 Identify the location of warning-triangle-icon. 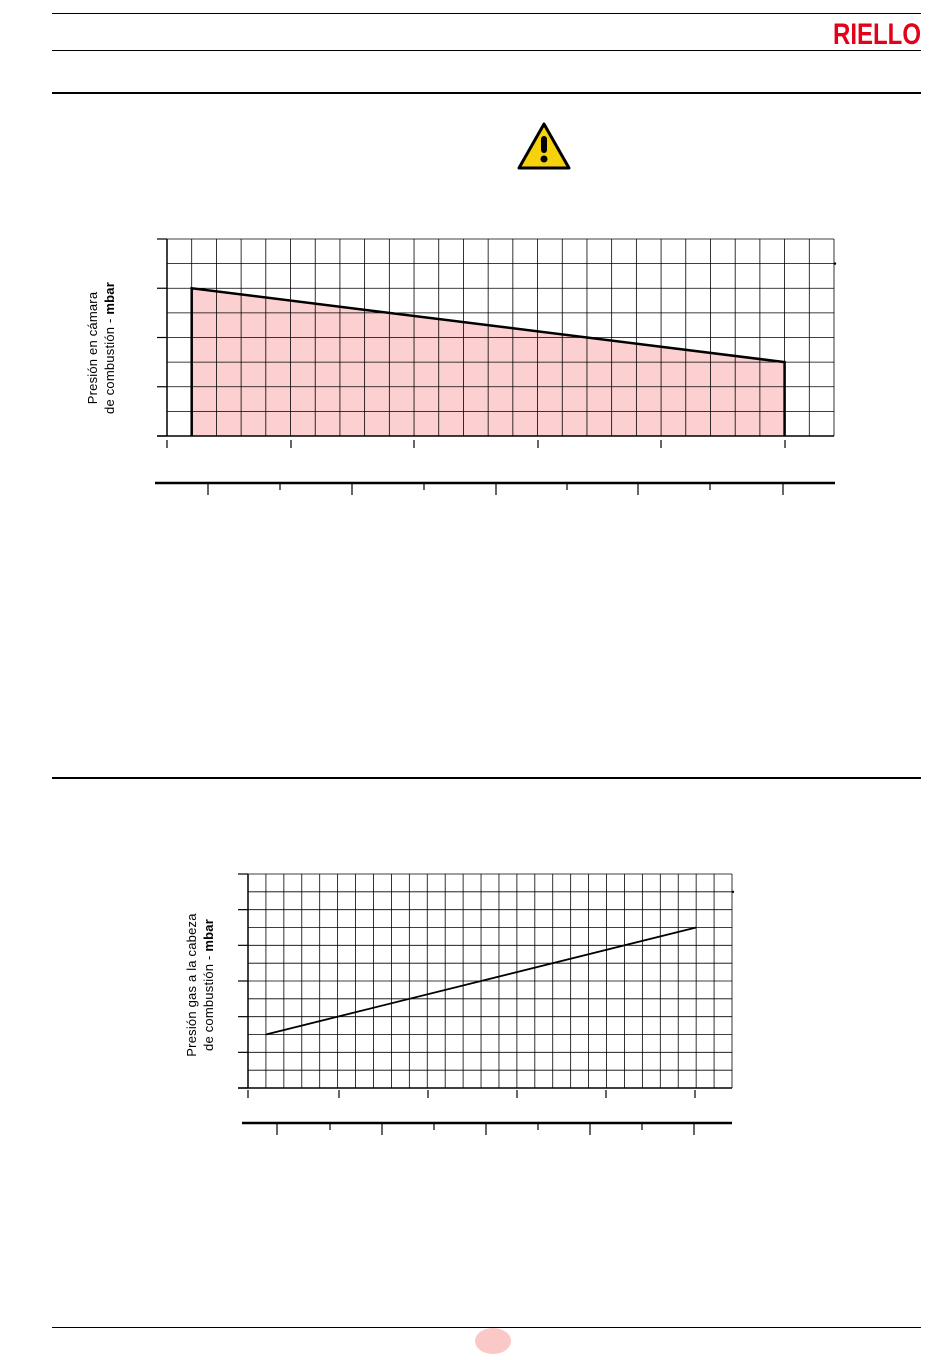
(544, 146).